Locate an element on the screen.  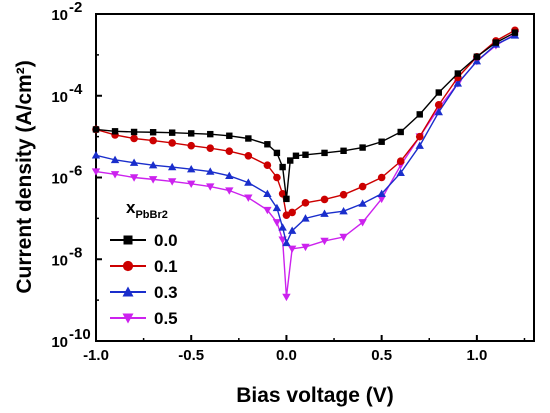
legend-label: 0.3 is located at coordinates (166, 292).